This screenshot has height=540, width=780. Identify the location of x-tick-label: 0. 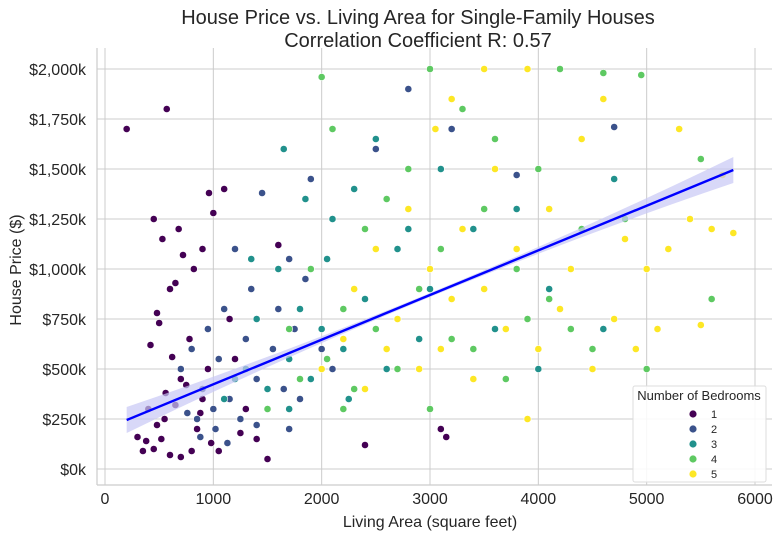
(105, 499).